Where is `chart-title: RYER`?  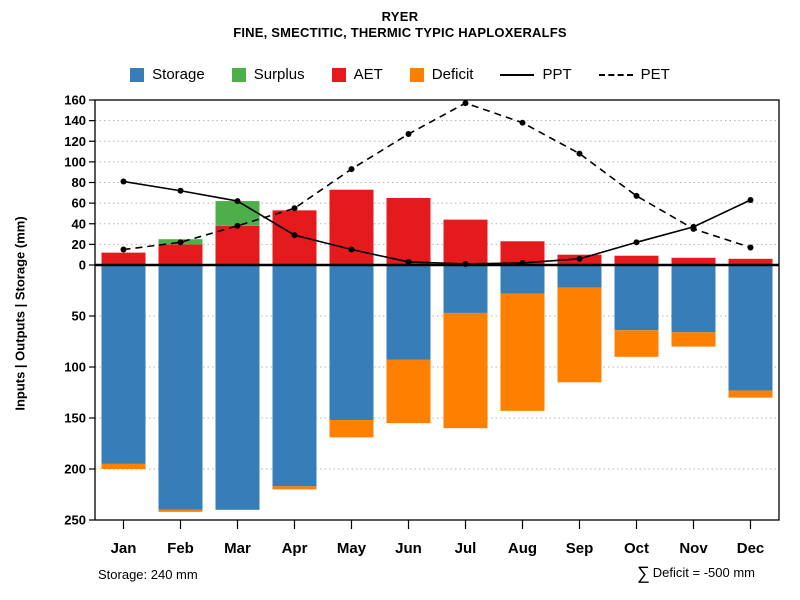 chart-title: RYER is located at coordinates (400, 16).